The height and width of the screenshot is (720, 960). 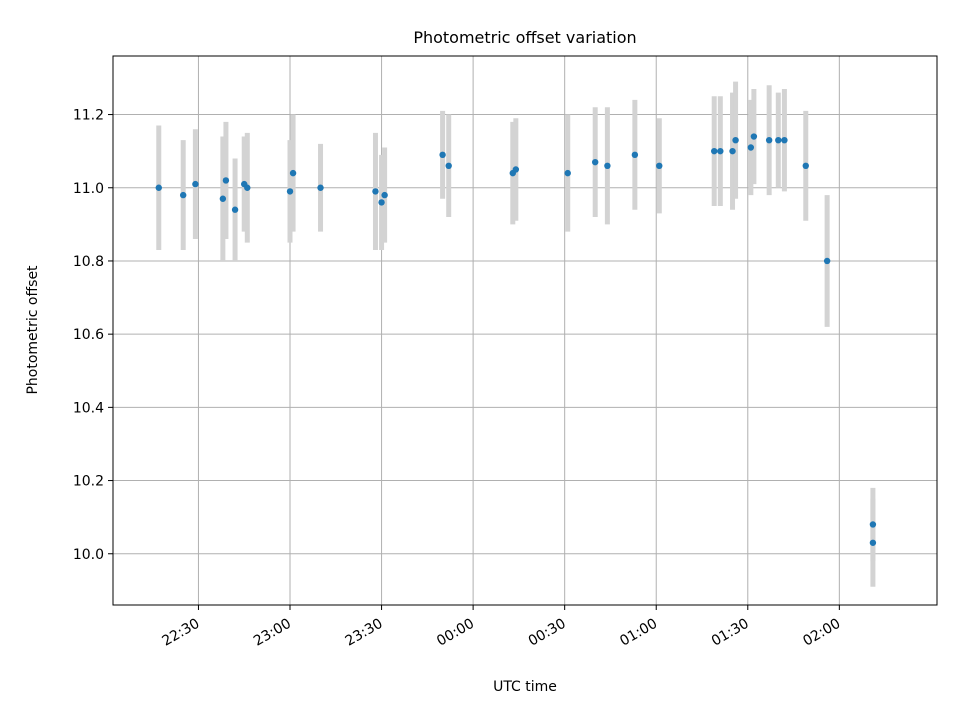 What do you see at coordinates (455, 633) in the screenshot?
I see `x-tick-label: 00:00` at bounding box center [455, 633].